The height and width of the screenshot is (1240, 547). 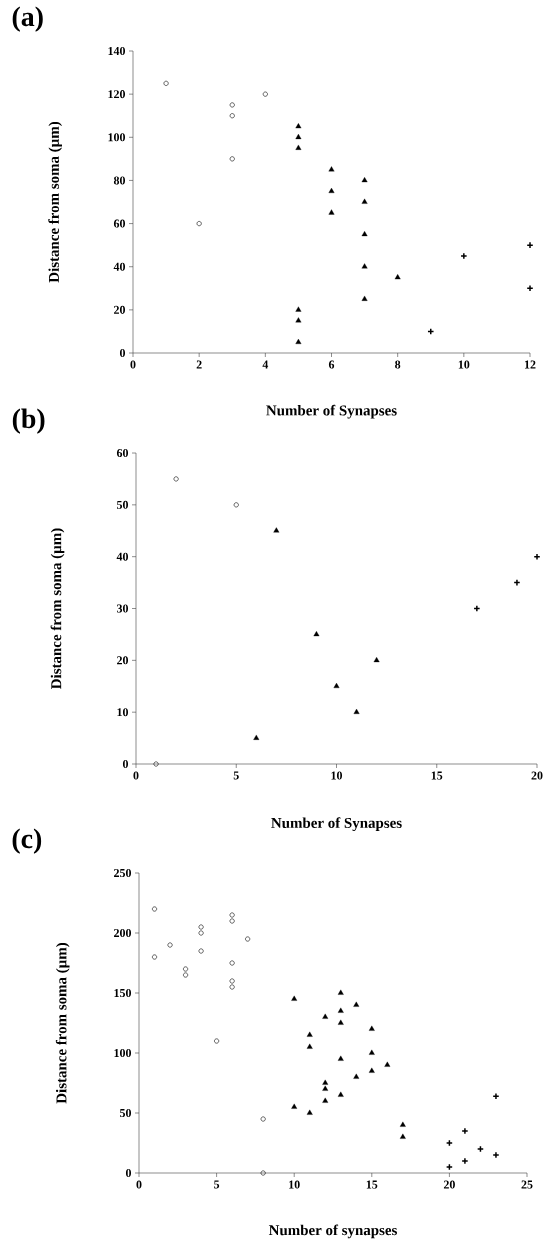 I want to click on x-tick-label: 25, so click(x=527, y=1184).